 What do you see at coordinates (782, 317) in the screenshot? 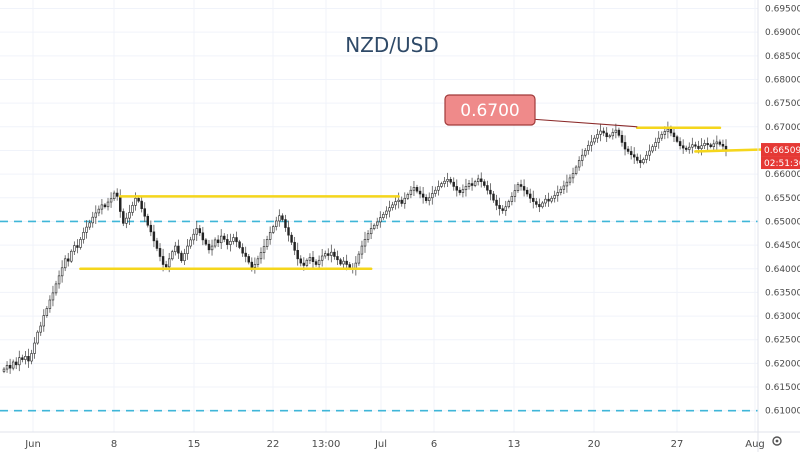
I see `y-tick-label: 0.63000` at bounding box center [782, 317].